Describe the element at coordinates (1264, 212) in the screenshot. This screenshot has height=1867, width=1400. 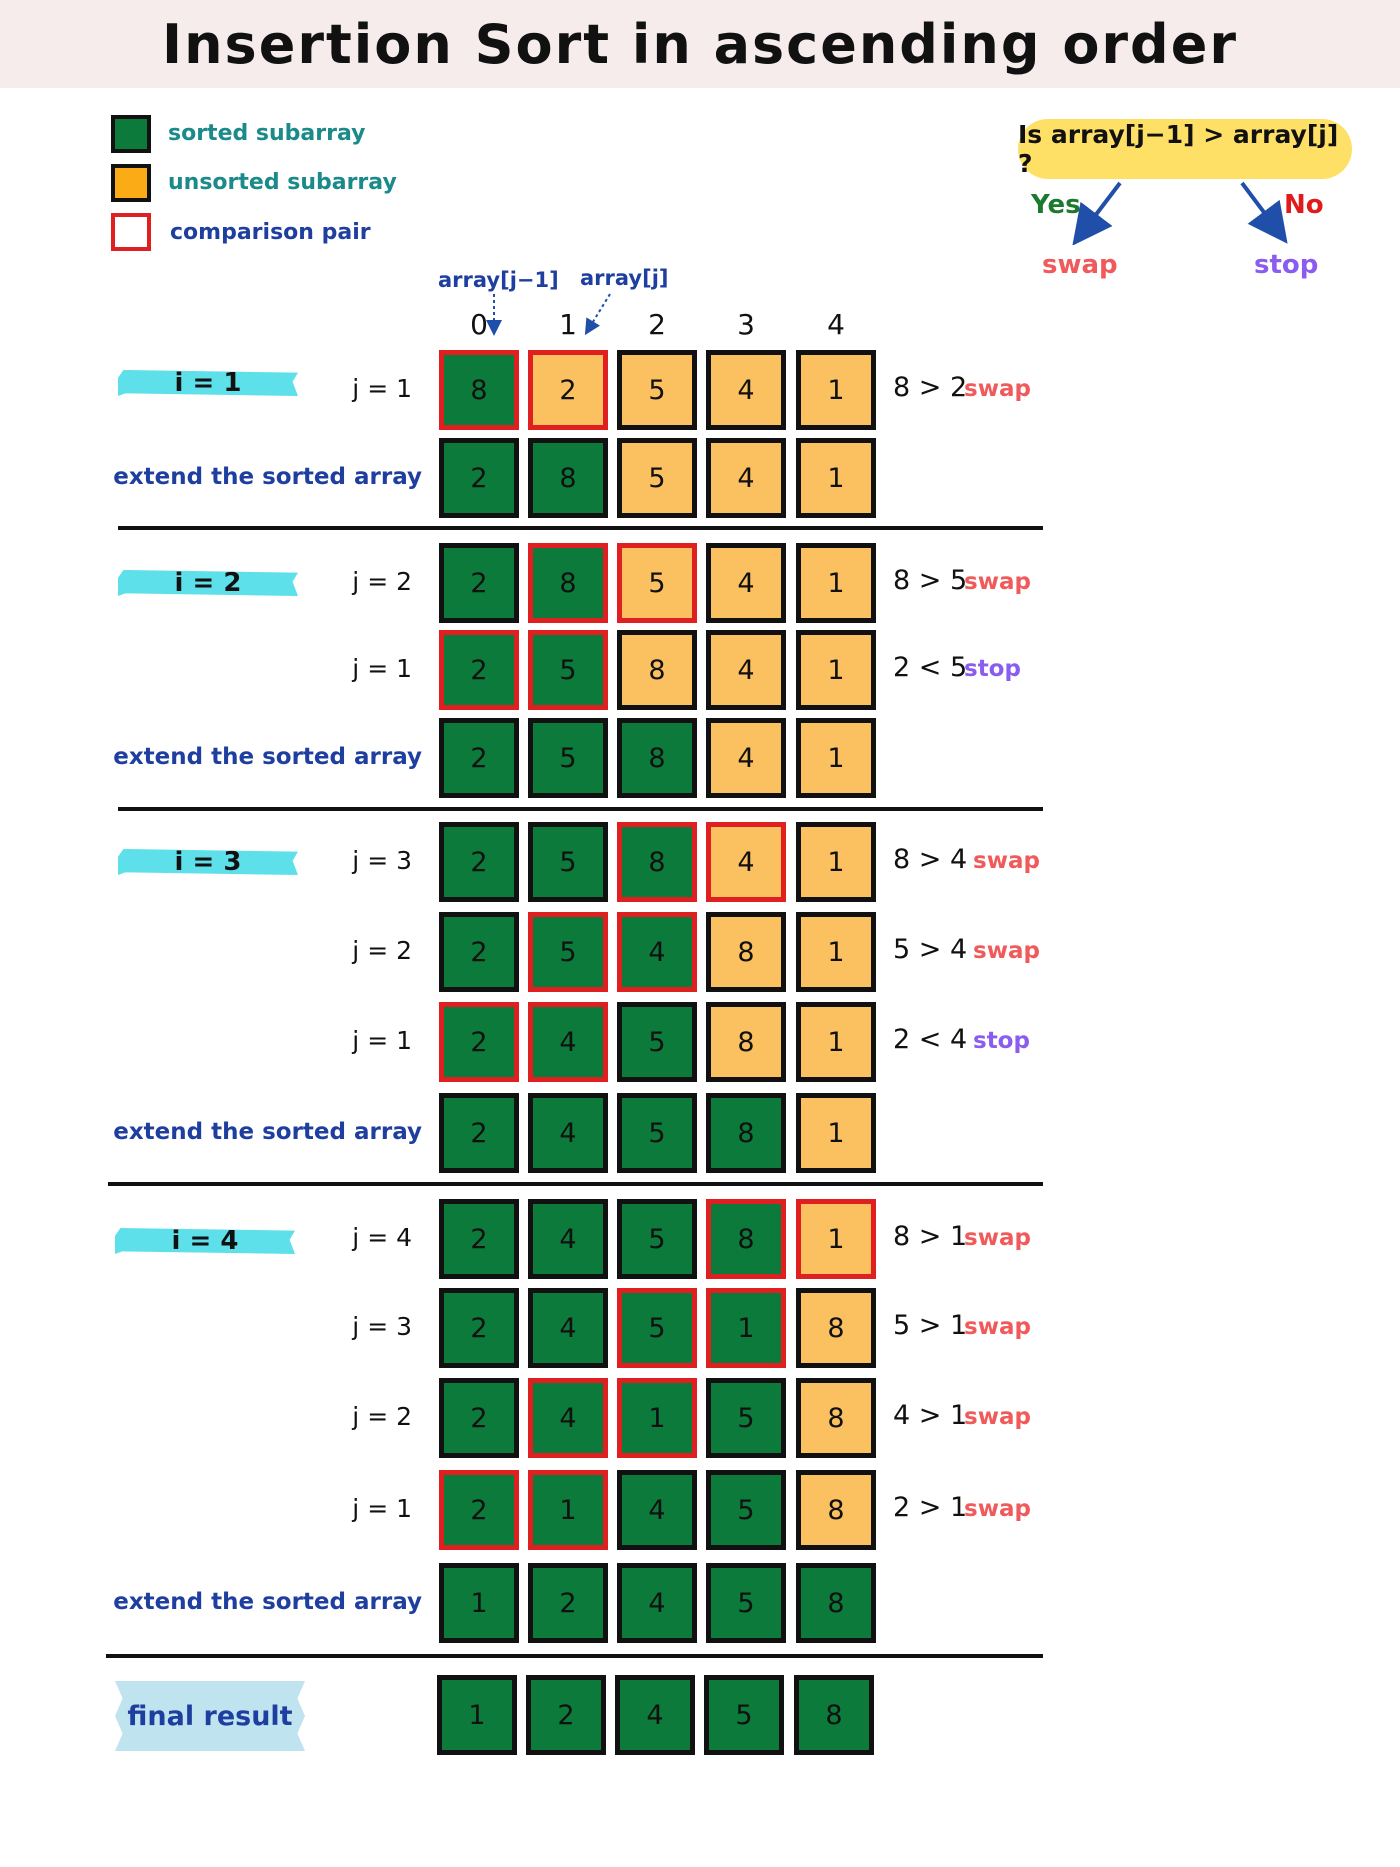
I see `no-arrow-icon` at that location.